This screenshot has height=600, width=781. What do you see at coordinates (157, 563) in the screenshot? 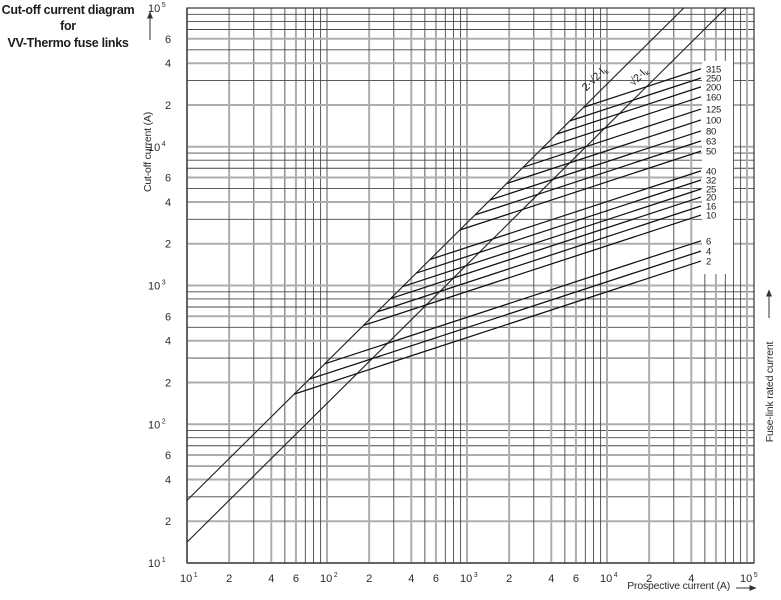
I see `y-tick-decade: 10 1` at bounding box center [157, 563].